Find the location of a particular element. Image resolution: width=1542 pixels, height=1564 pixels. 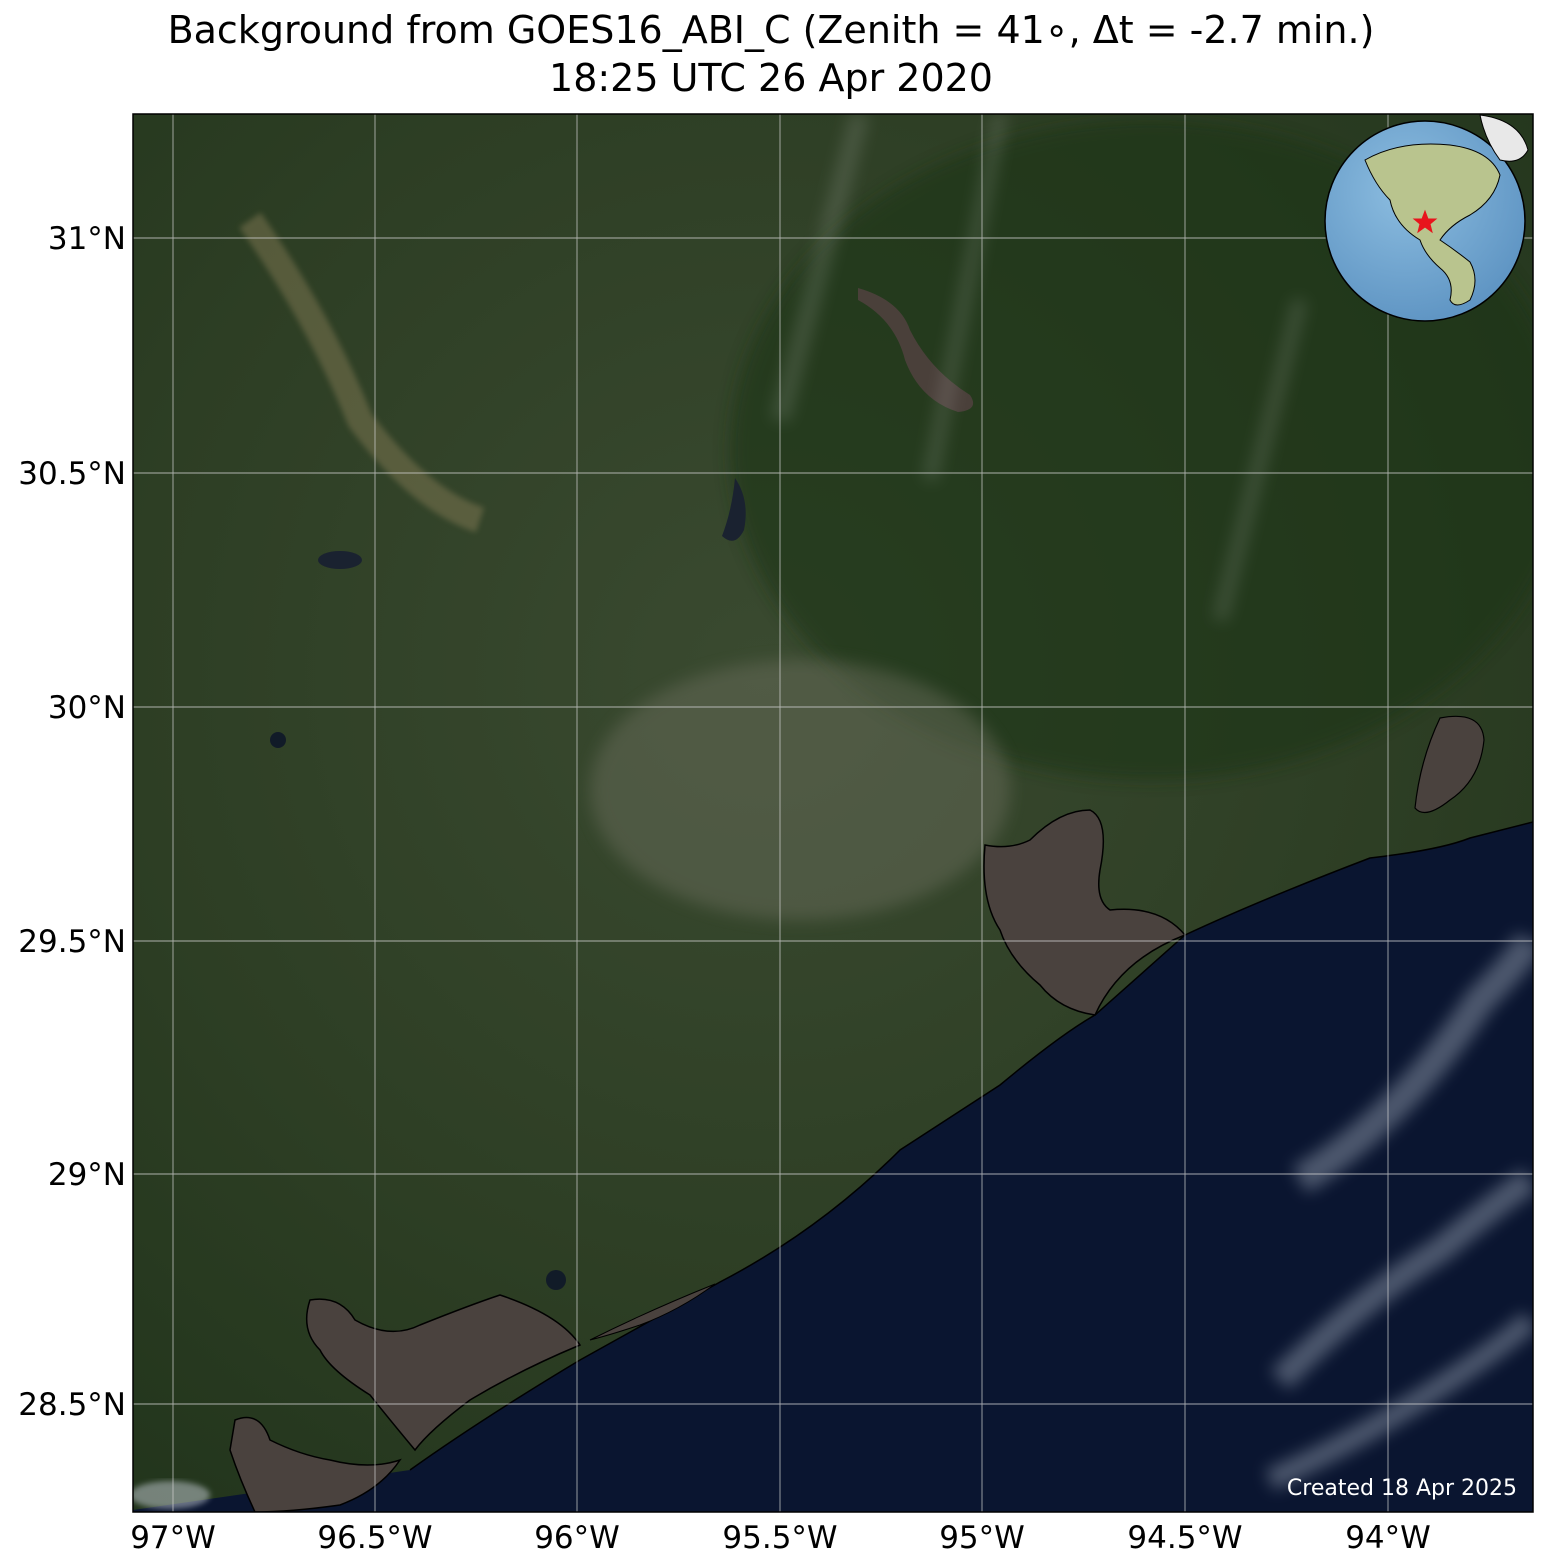

globe-americas is located at coordinates (1432, 224).